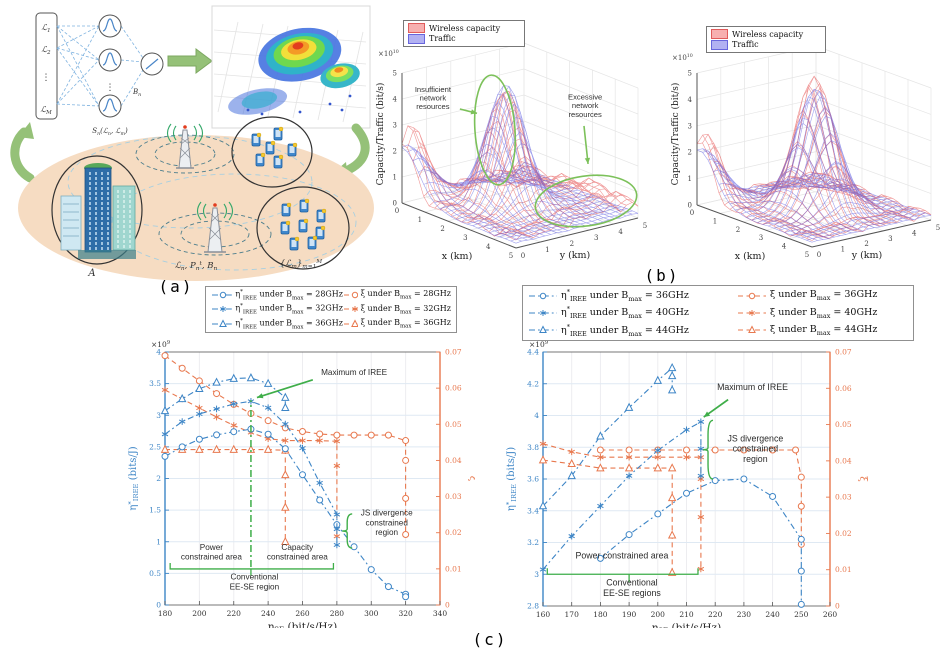 This screenshot has width=948, height=657. What do you see at coordinates (453, 568) in the screenshot?
I see `svg-text: 0.01` at bounding box center [453, 568].